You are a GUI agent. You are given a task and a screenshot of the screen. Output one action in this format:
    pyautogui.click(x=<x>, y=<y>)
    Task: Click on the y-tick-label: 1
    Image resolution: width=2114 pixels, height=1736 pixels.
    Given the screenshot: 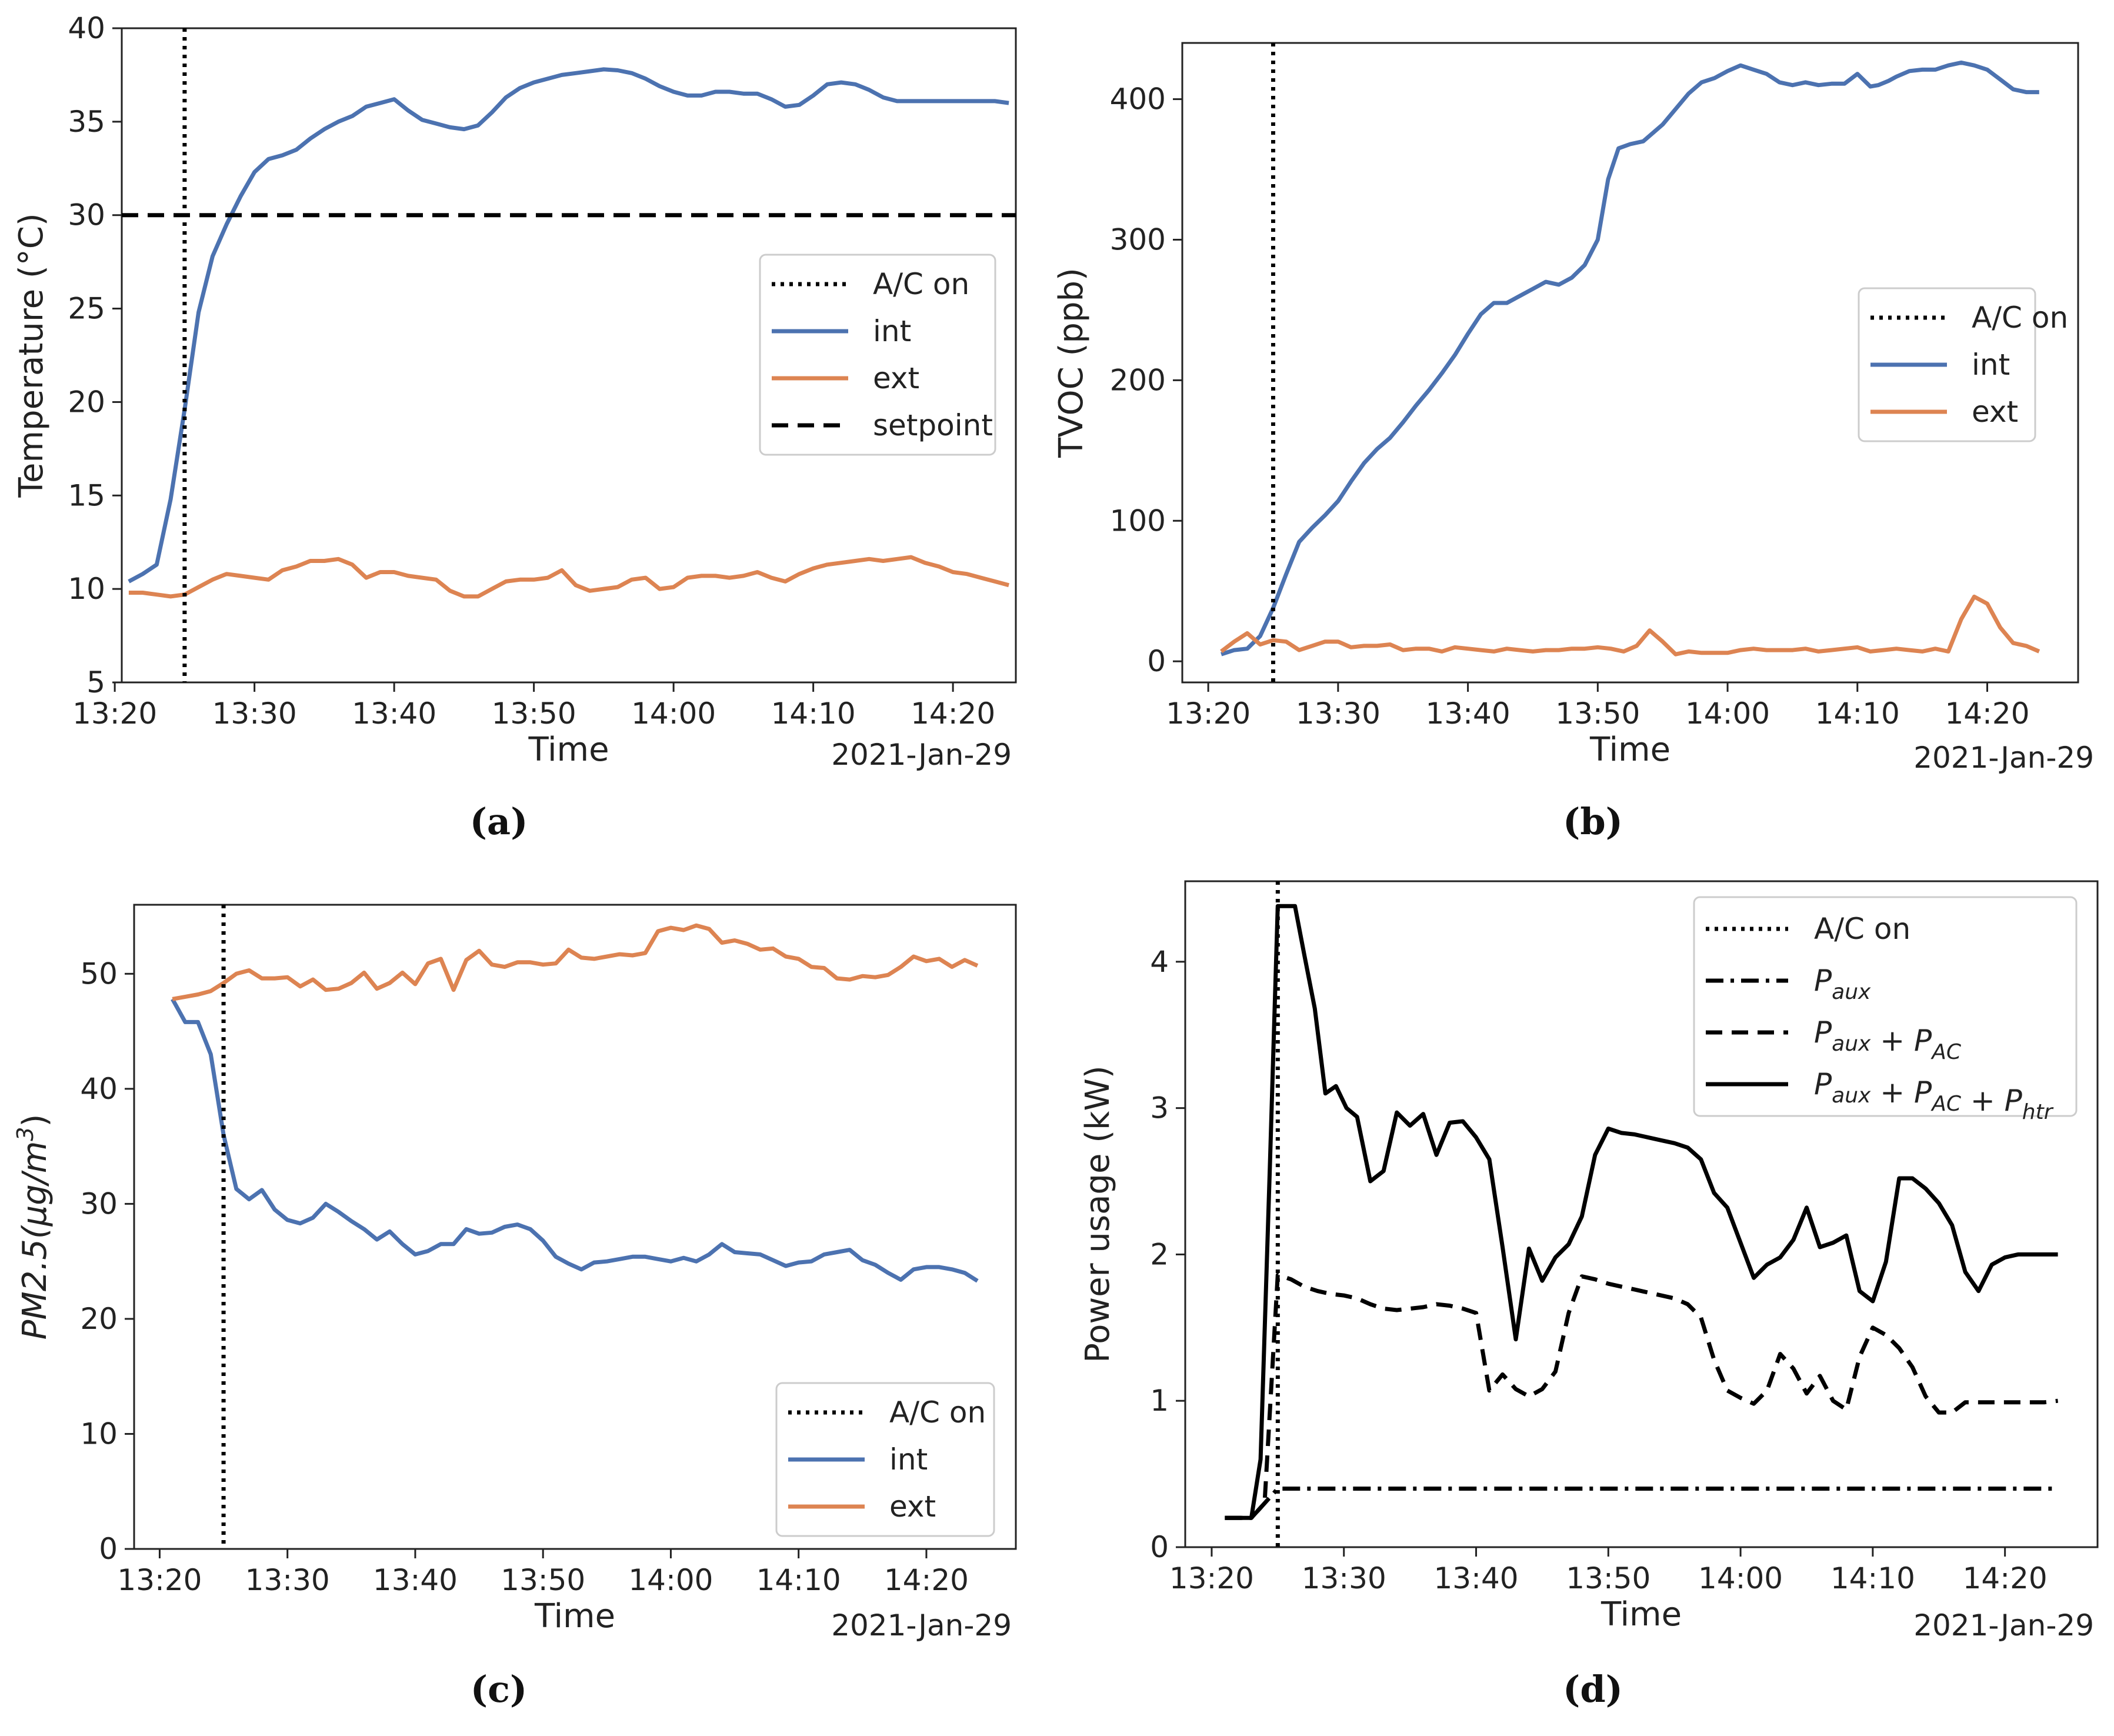 What is the action you would take?
    pyautogui.click(x=1160, y=1401)
    